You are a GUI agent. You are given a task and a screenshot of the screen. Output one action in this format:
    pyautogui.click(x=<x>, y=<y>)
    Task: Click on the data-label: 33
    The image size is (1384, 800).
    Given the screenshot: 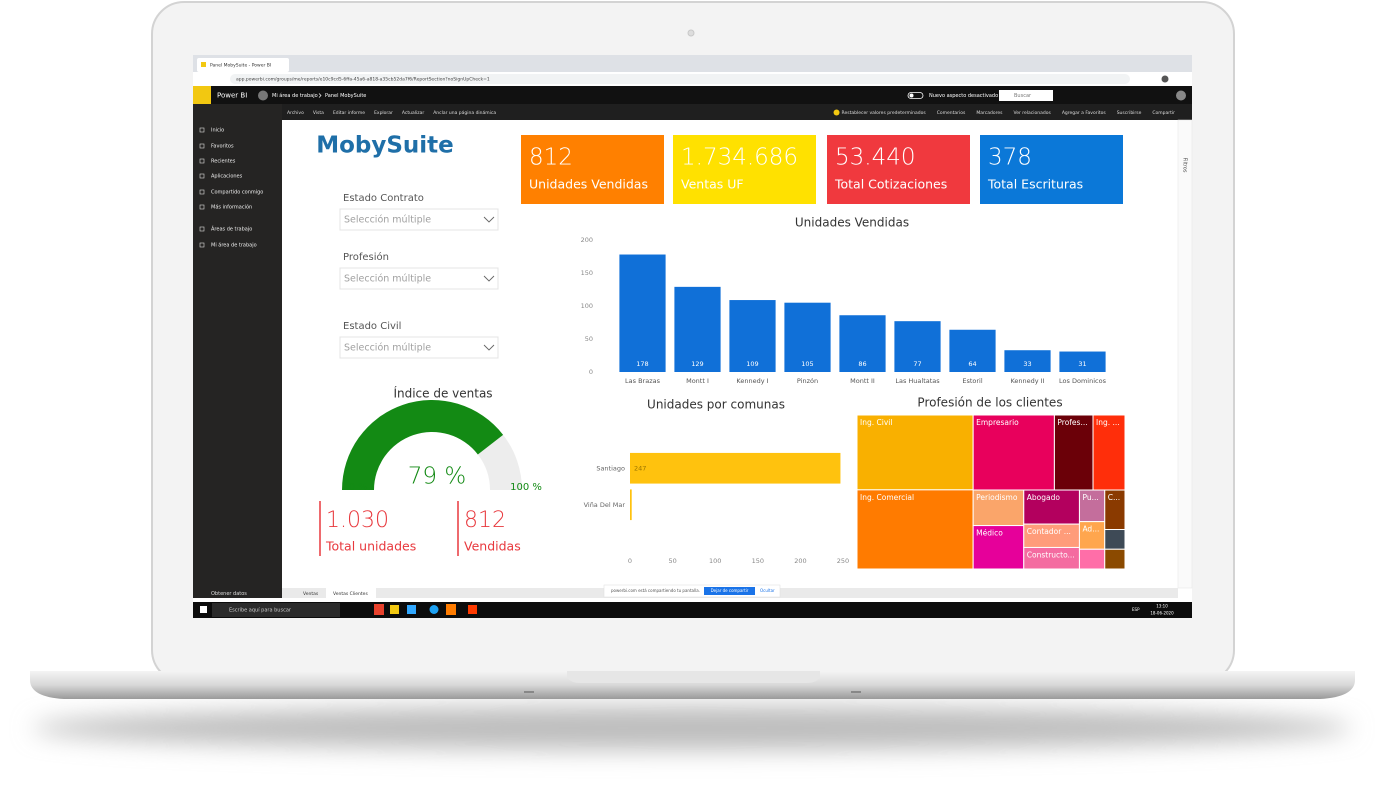 What is the action you would take?
    pyautogui.click(x=1027, y=364)
    